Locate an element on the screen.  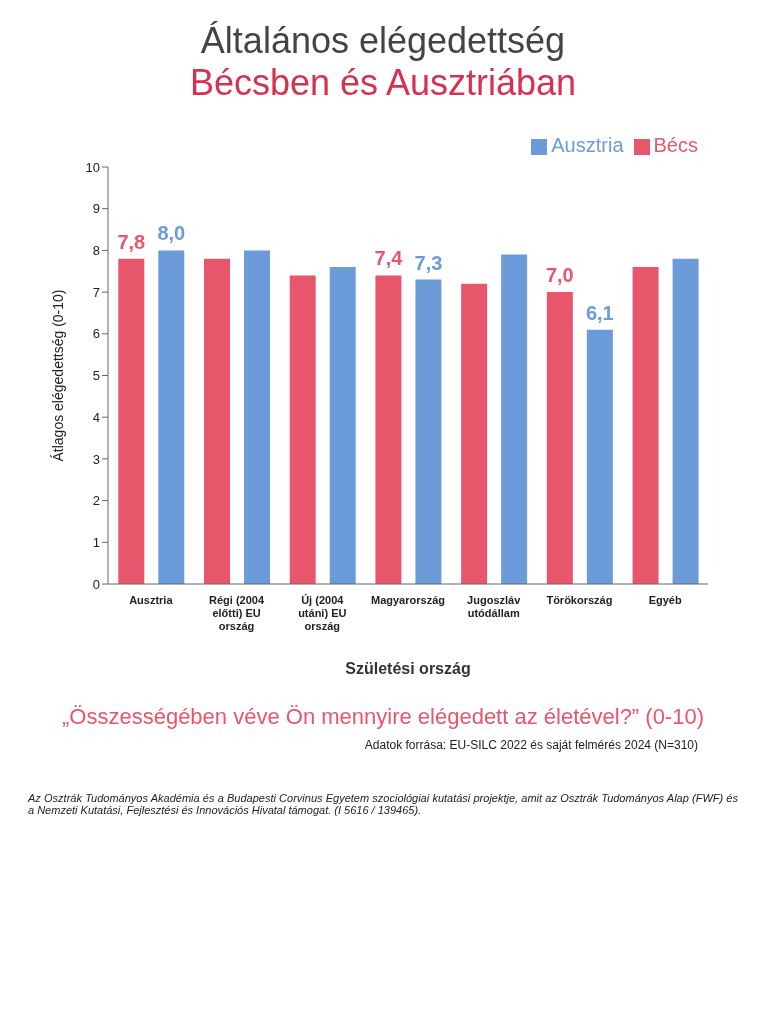
y-tick-label: 0 is located at coordinates (96, 584).